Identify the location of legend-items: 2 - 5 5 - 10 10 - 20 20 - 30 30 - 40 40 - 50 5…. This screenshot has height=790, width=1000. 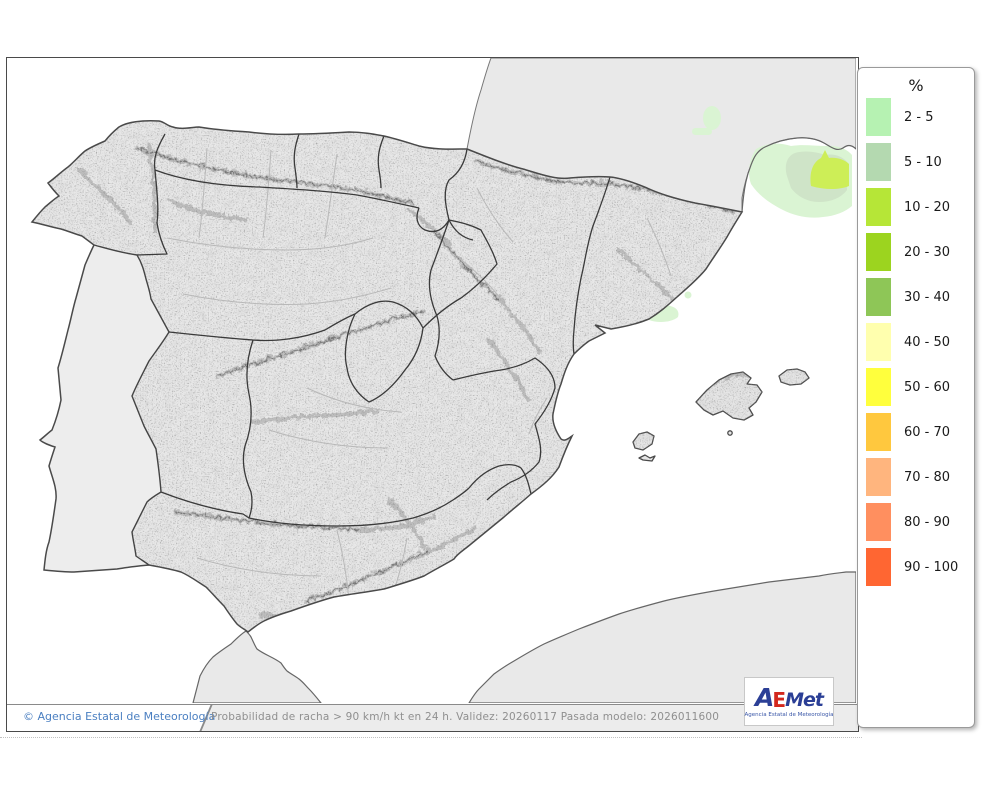
(916, 342).